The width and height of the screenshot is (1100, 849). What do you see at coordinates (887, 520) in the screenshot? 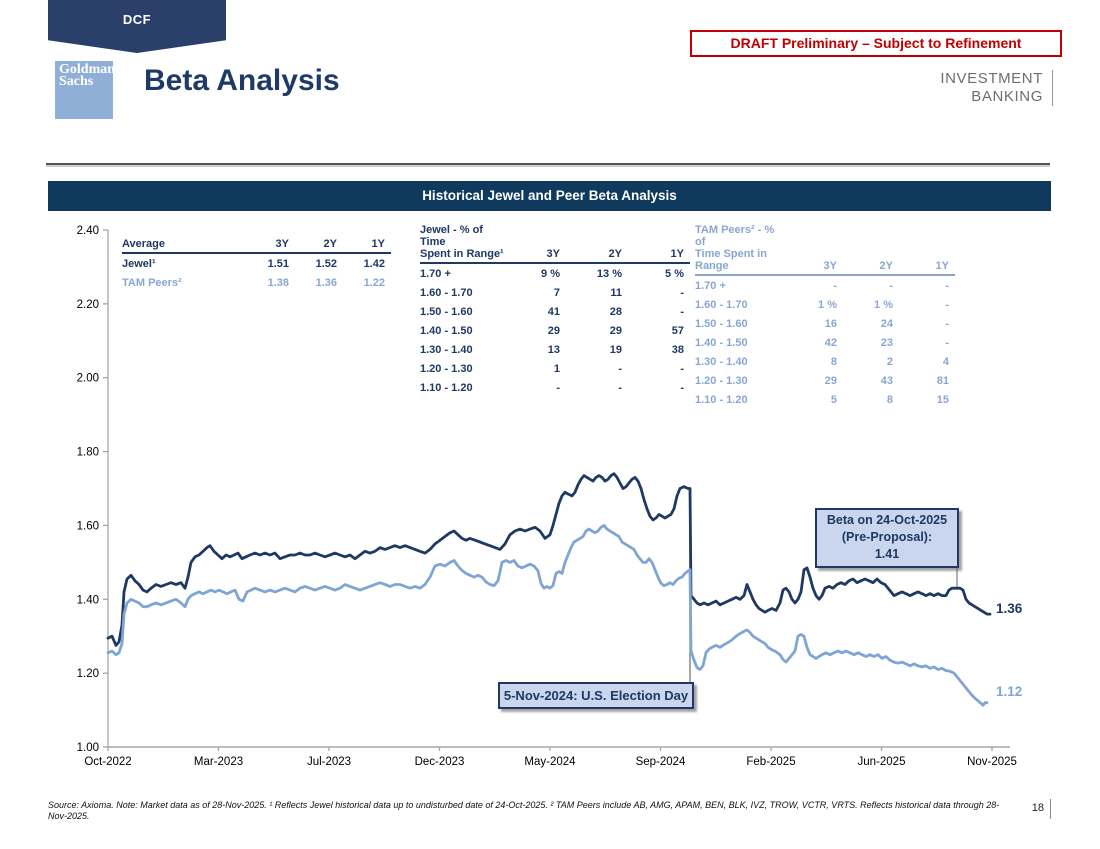
I see `pre-proposal-line1: Beta on 24-Oct-2025` at bounding box center [887, 520].